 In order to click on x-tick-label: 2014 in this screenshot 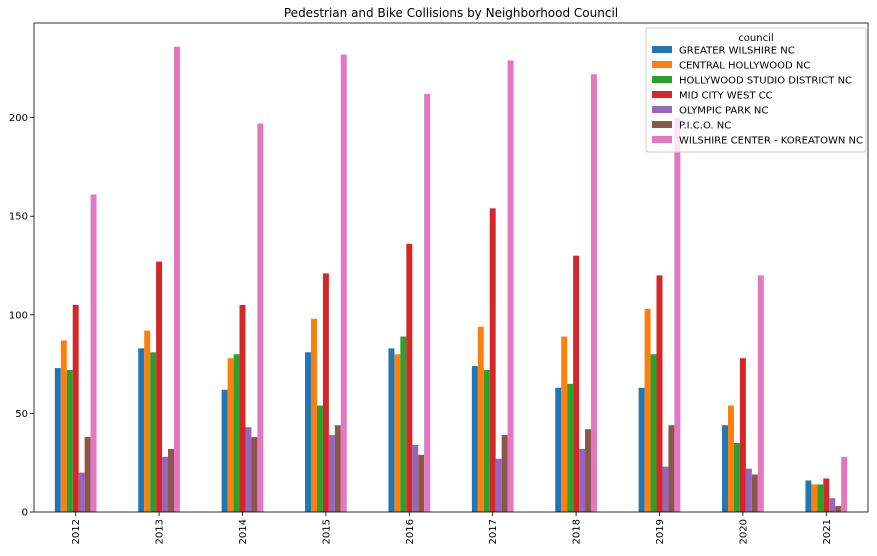, I will do `click(243, 531)`.